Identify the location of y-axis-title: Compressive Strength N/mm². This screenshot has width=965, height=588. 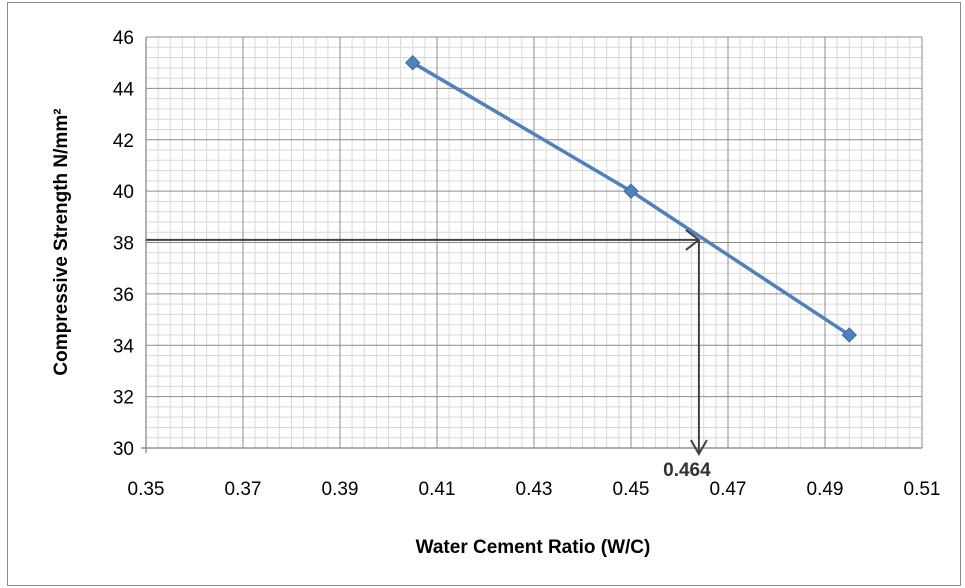
(61, 241).